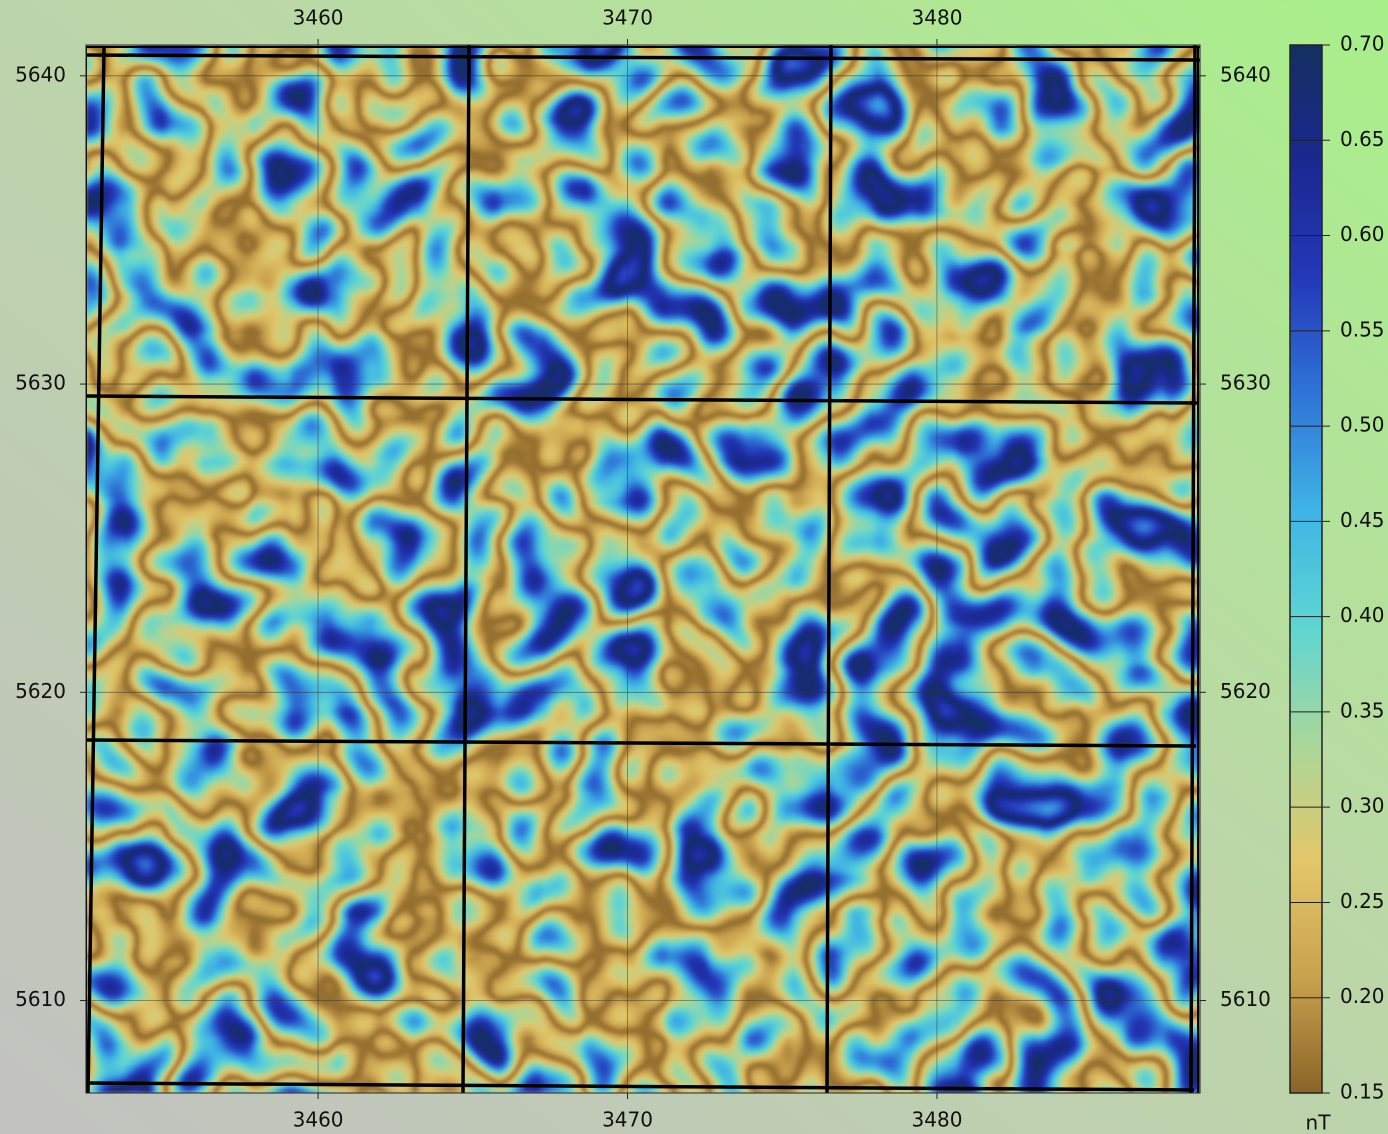 The image size is (1388, 1134). Describe the element at coordinates (1245, 383) in the screenshot. I see `y-tick-label-right: 5630` at that location.